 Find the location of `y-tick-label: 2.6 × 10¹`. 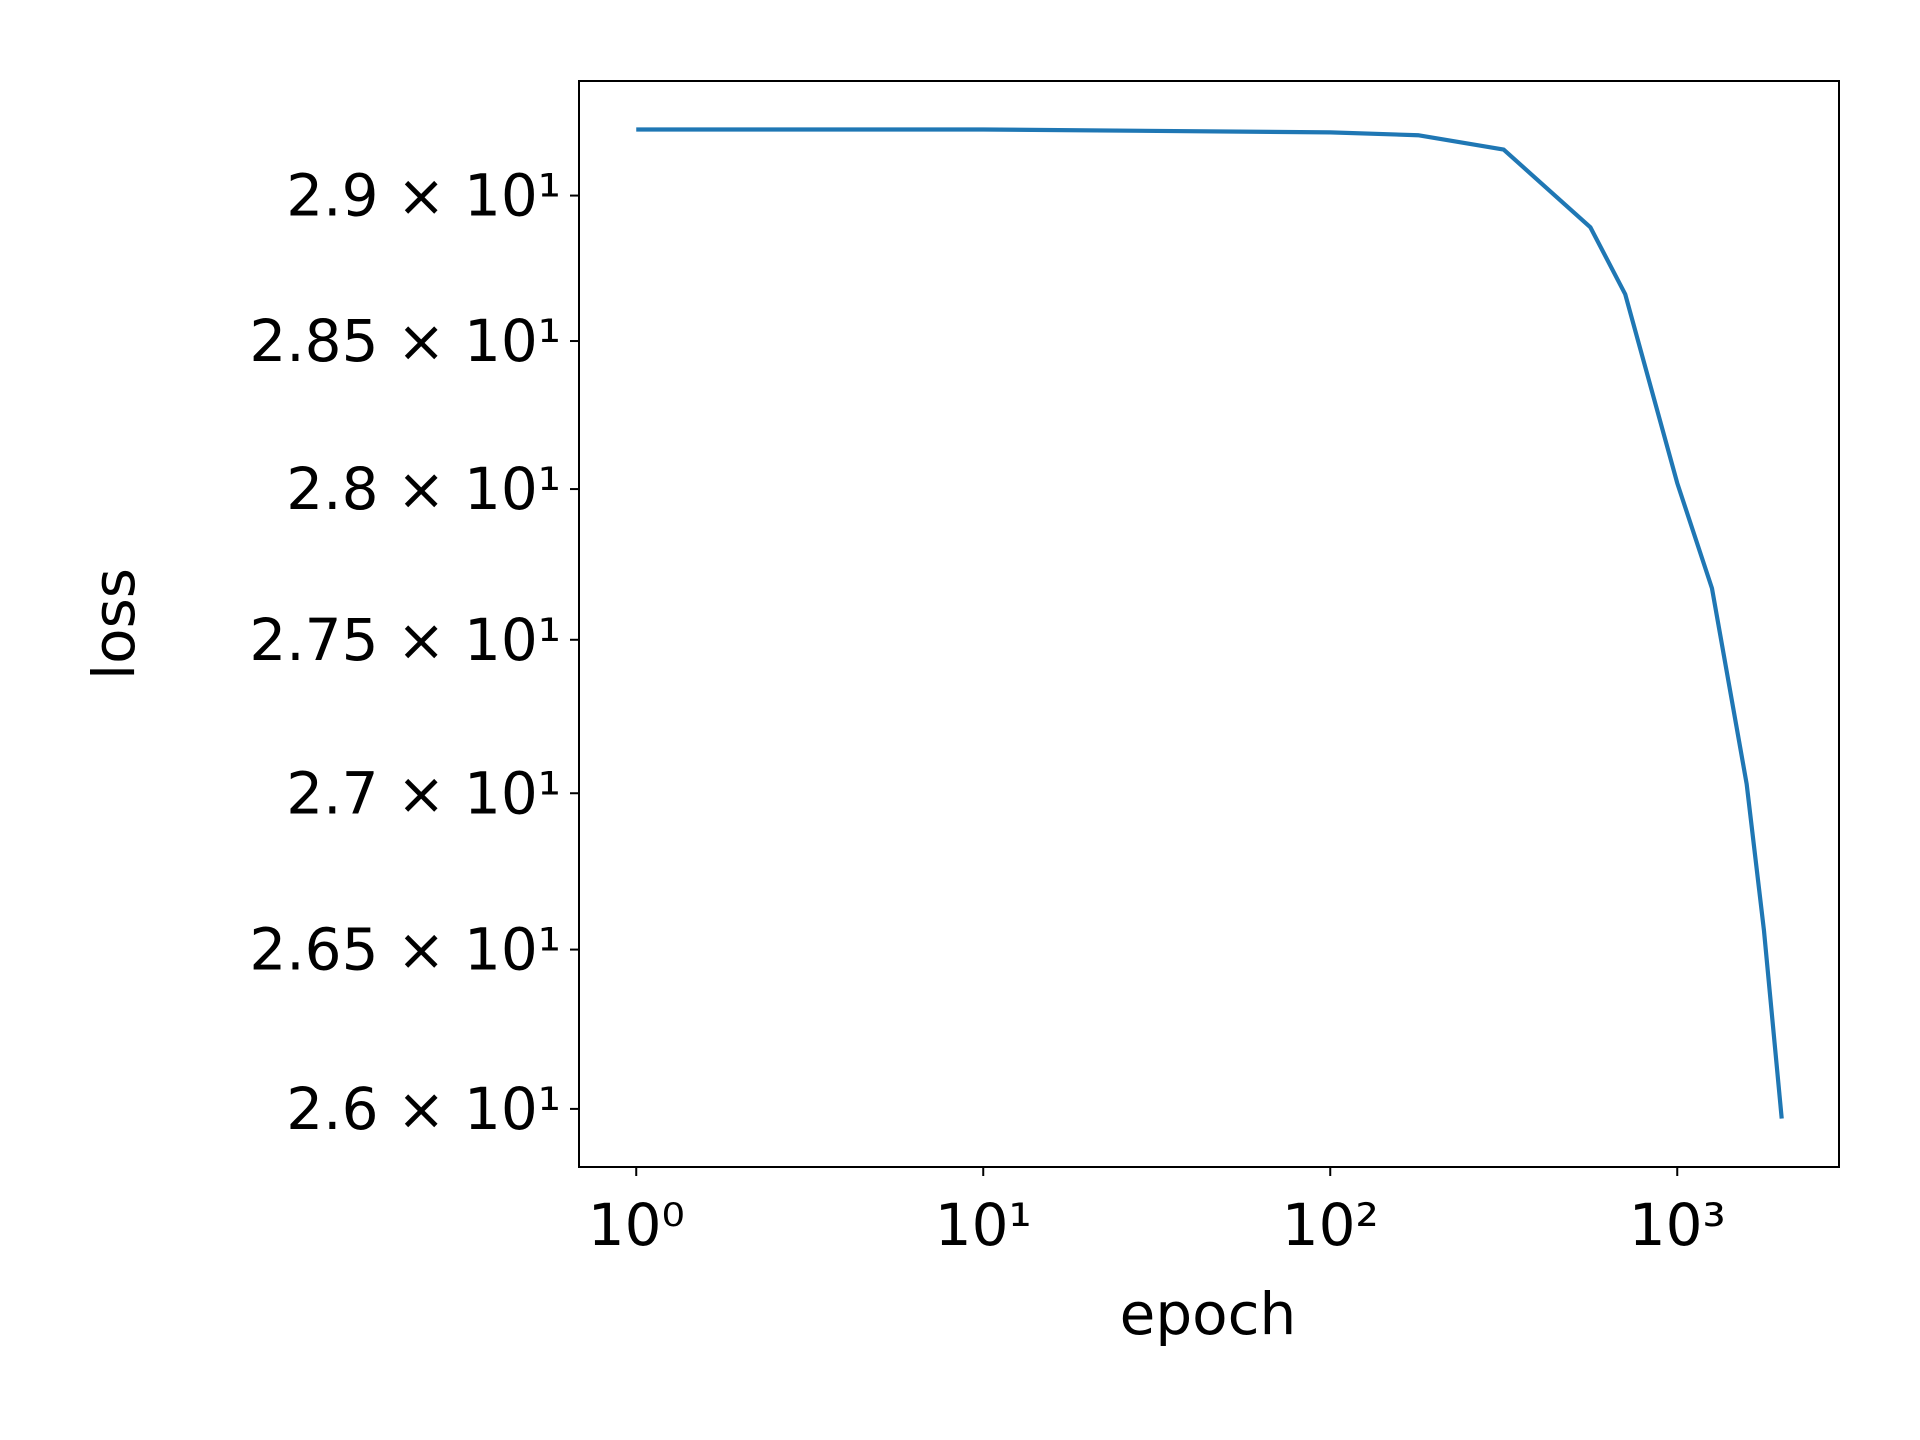

y-tick-label: 2.6 × 10¹ is located at coordinates (423, 1109).